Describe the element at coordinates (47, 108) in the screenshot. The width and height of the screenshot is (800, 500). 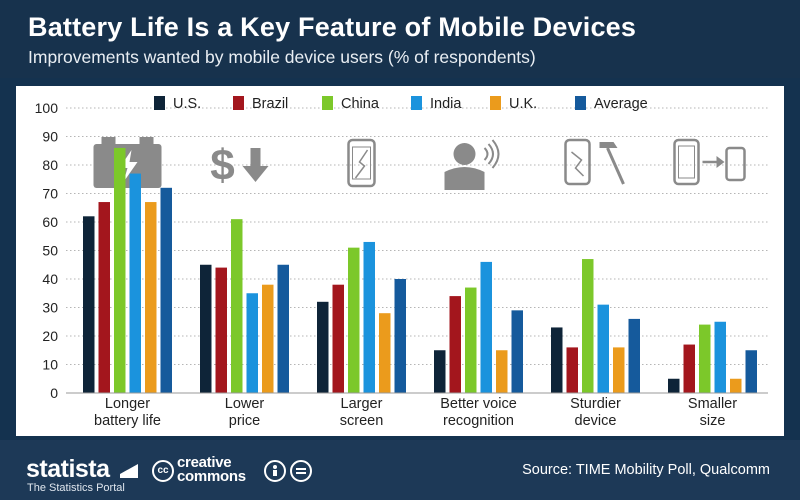
I see `y-tick-label: 100` at that location.